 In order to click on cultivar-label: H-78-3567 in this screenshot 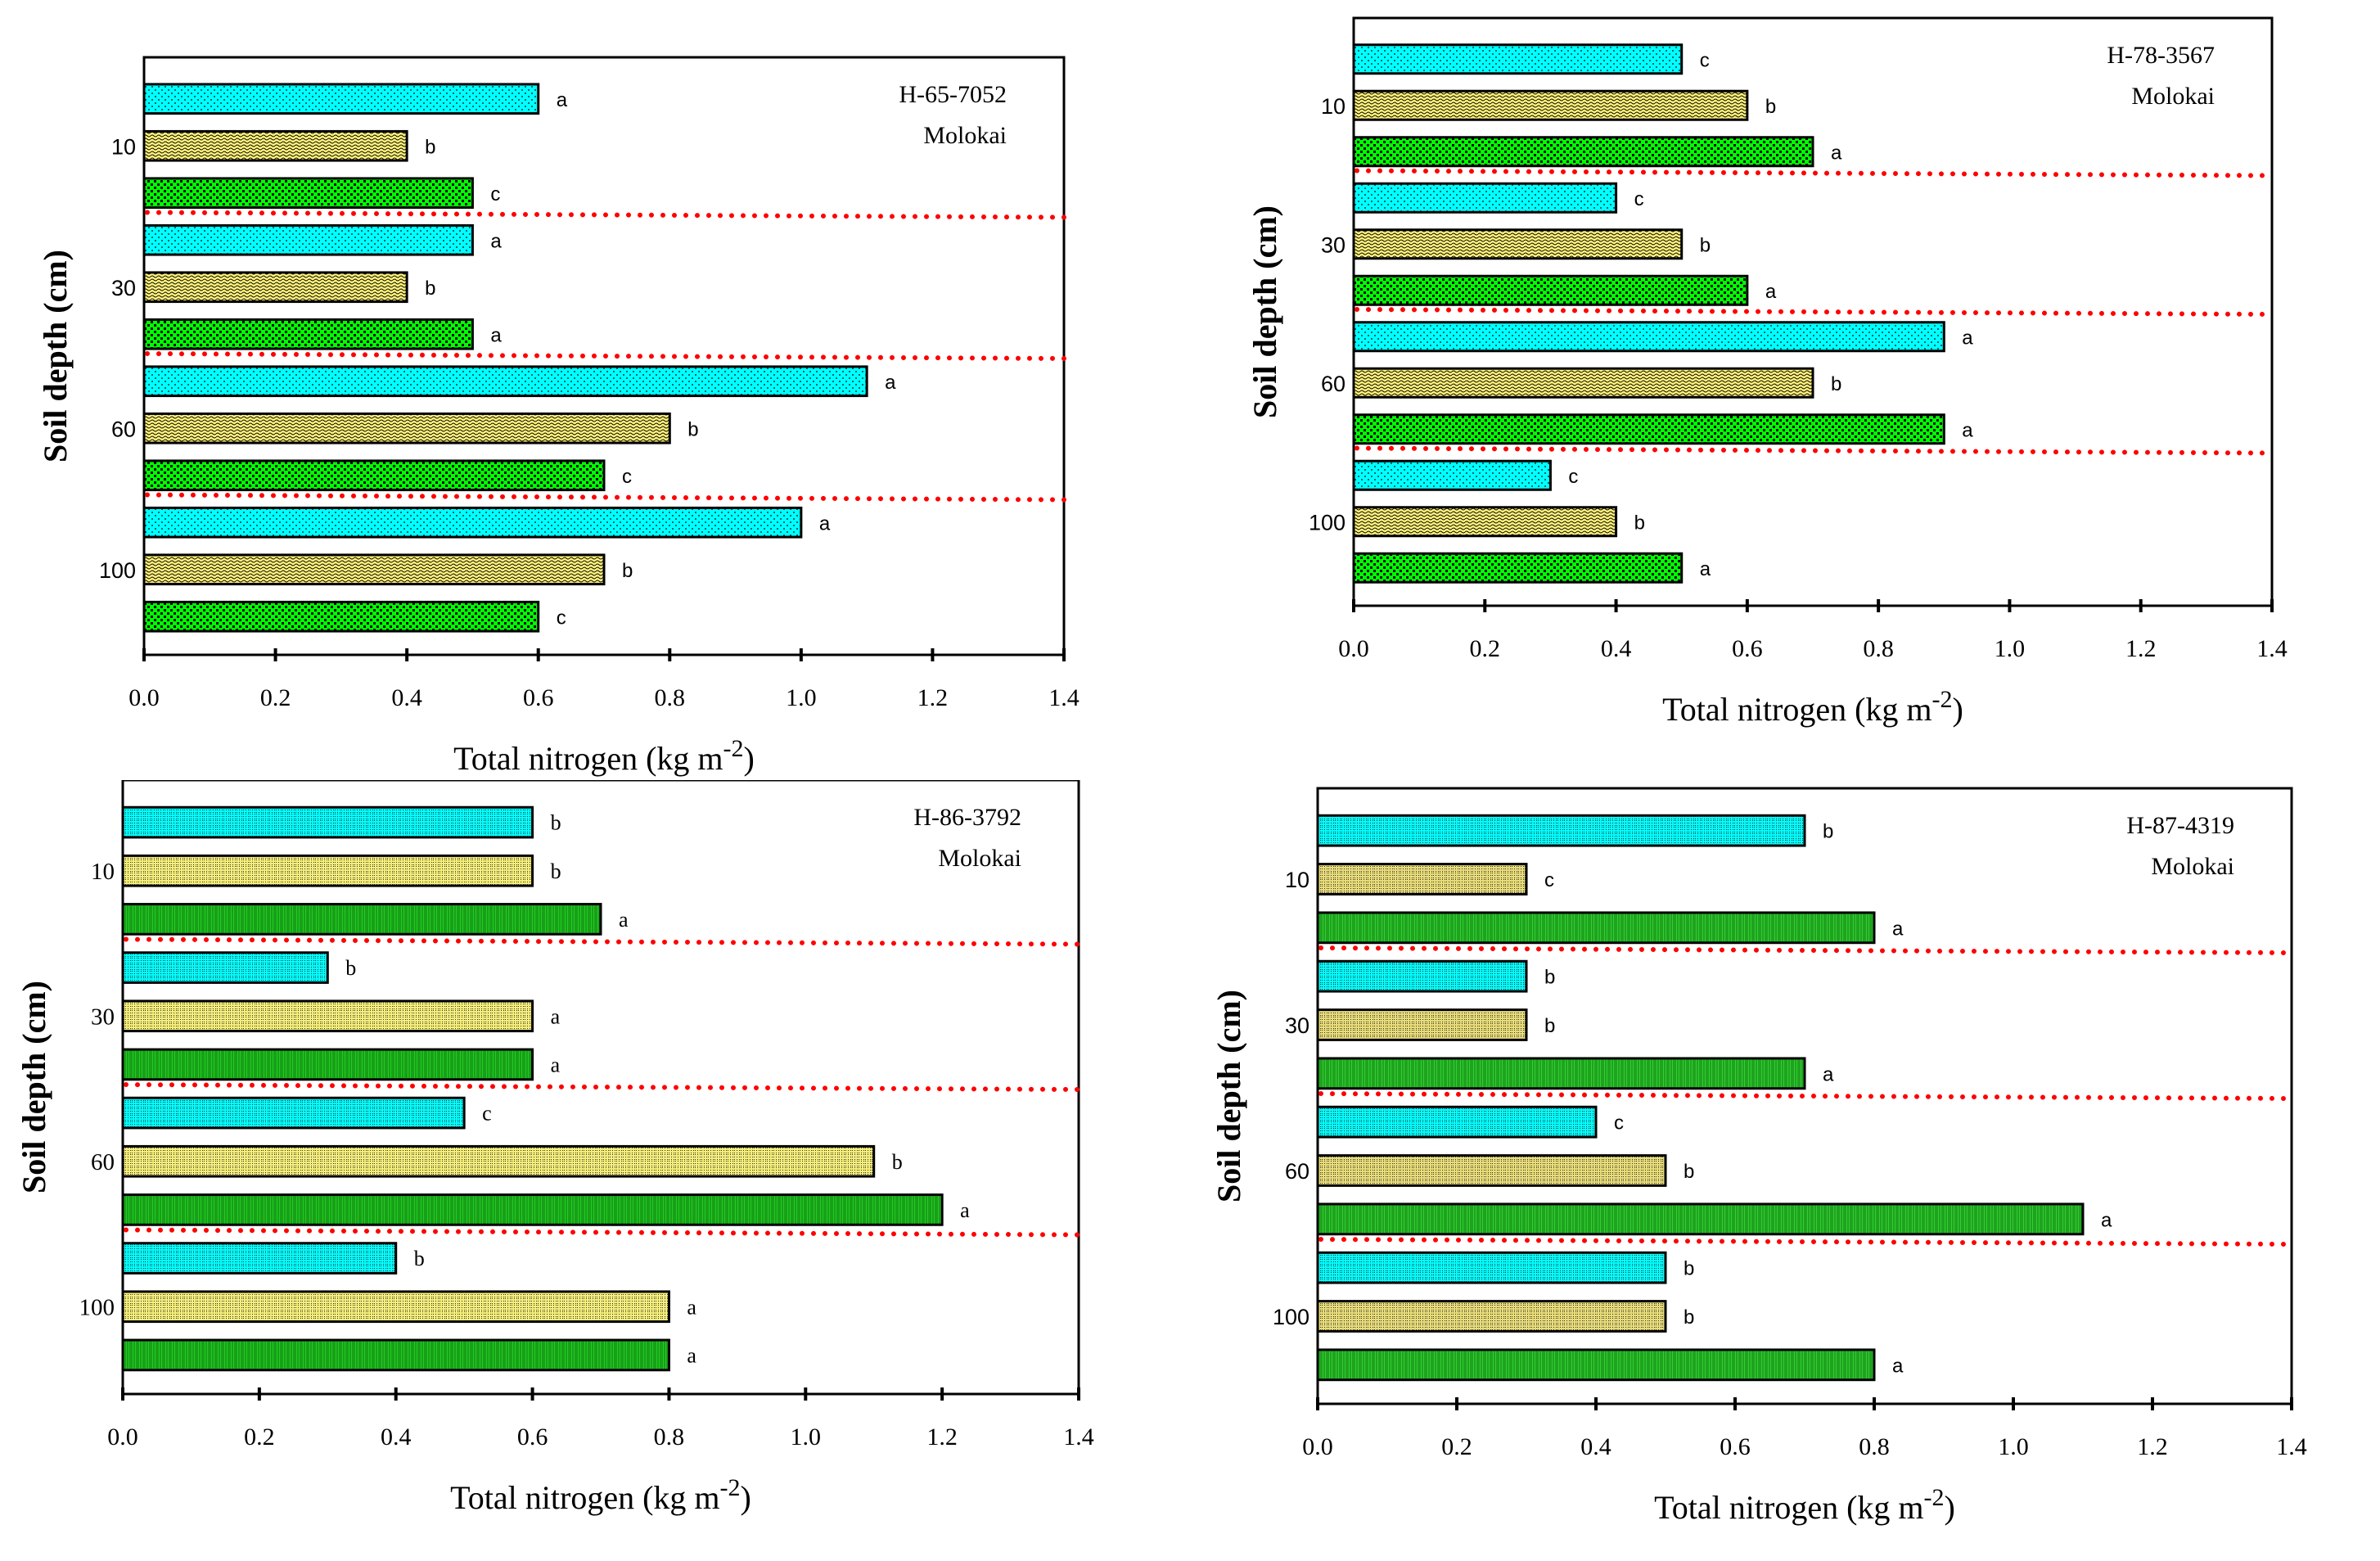, I will do `click(2161, 55)`.